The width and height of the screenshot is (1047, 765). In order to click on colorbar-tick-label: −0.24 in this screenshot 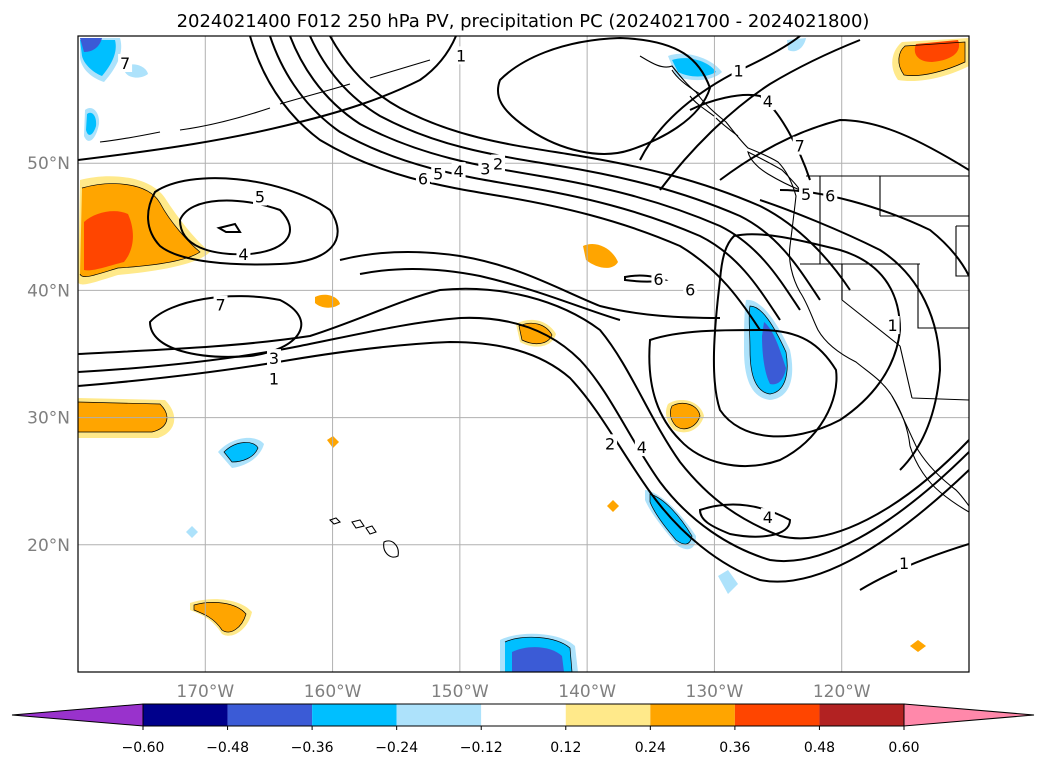, I will do `click(396, 748)`.